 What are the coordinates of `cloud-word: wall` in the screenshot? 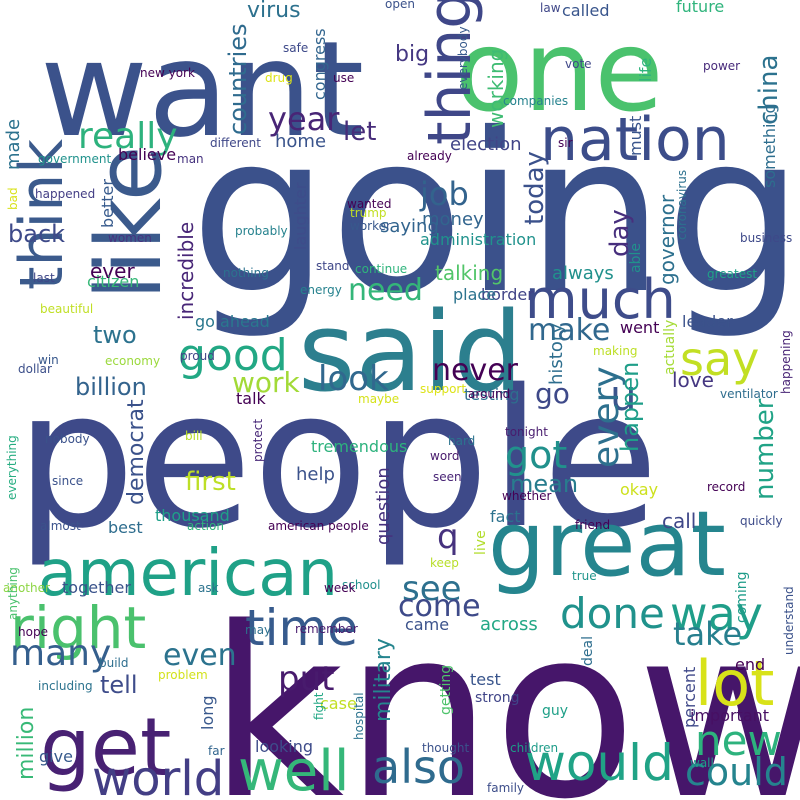 It's located at (702, 763).